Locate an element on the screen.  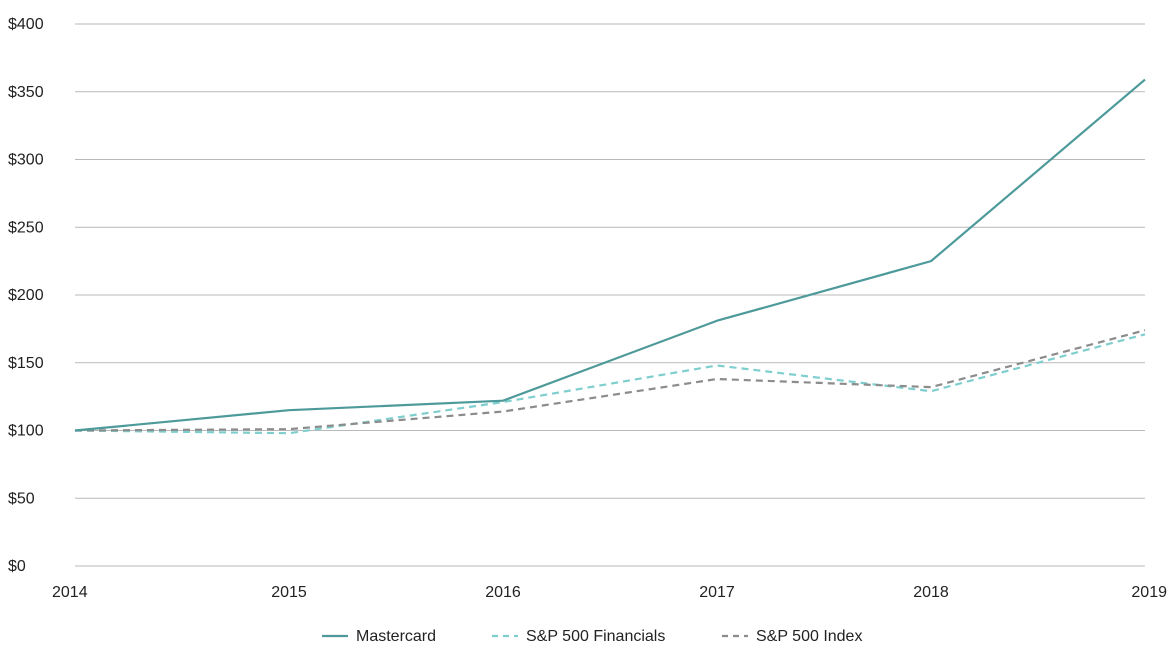
y-tick-label: $350 is located at coordinates (26, 92).